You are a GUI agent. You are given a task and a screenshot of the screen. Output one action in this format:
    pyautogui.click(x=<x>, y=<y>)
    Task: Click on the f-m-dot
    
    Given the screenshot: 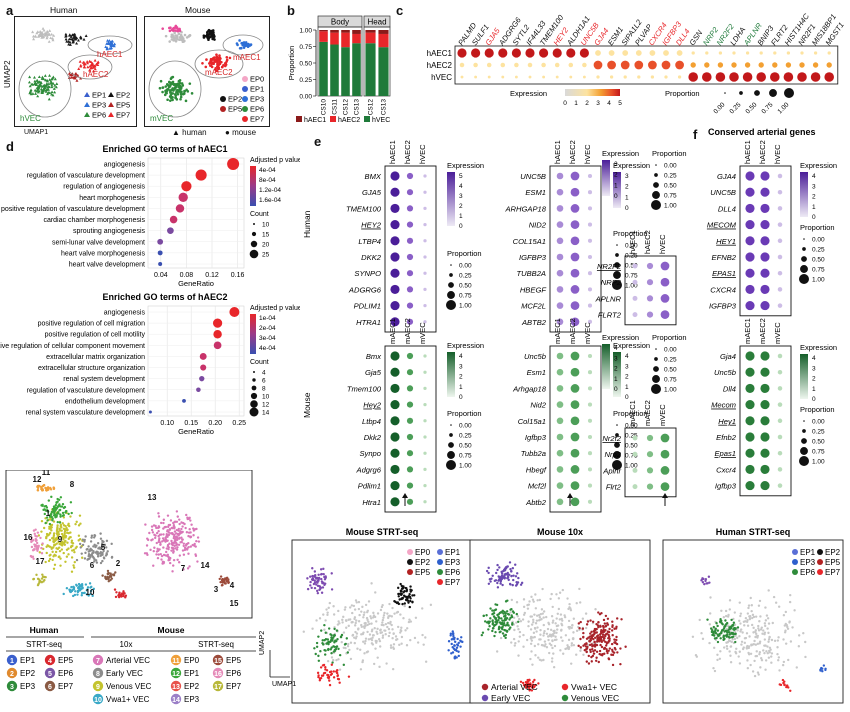 What is the action you would take?
    pyautogui.click(x=750, y=388)
    